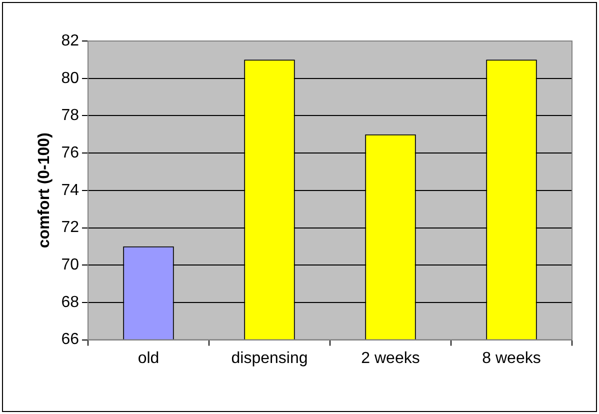  What do you see at coordinates (45, 190) in the screenshot?
I see `y-axis-title: comfort (0-100)` at bounding box center [45, 190].